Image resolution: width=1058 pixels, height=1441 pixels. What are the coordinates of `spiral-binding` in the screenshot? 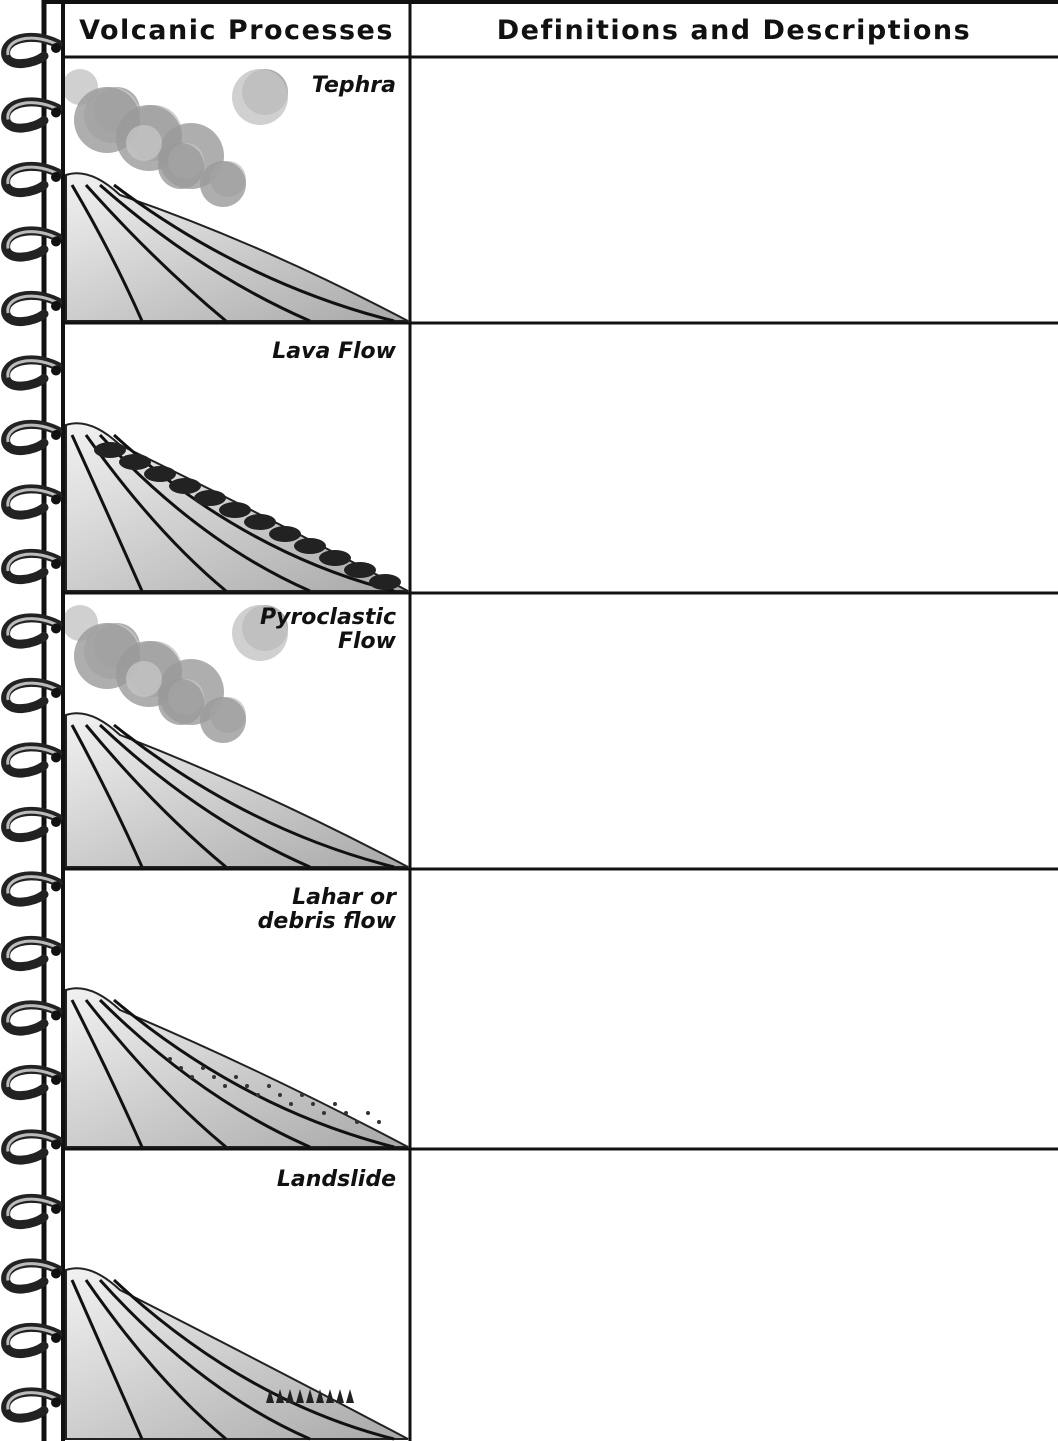 It's located at (32, 727).